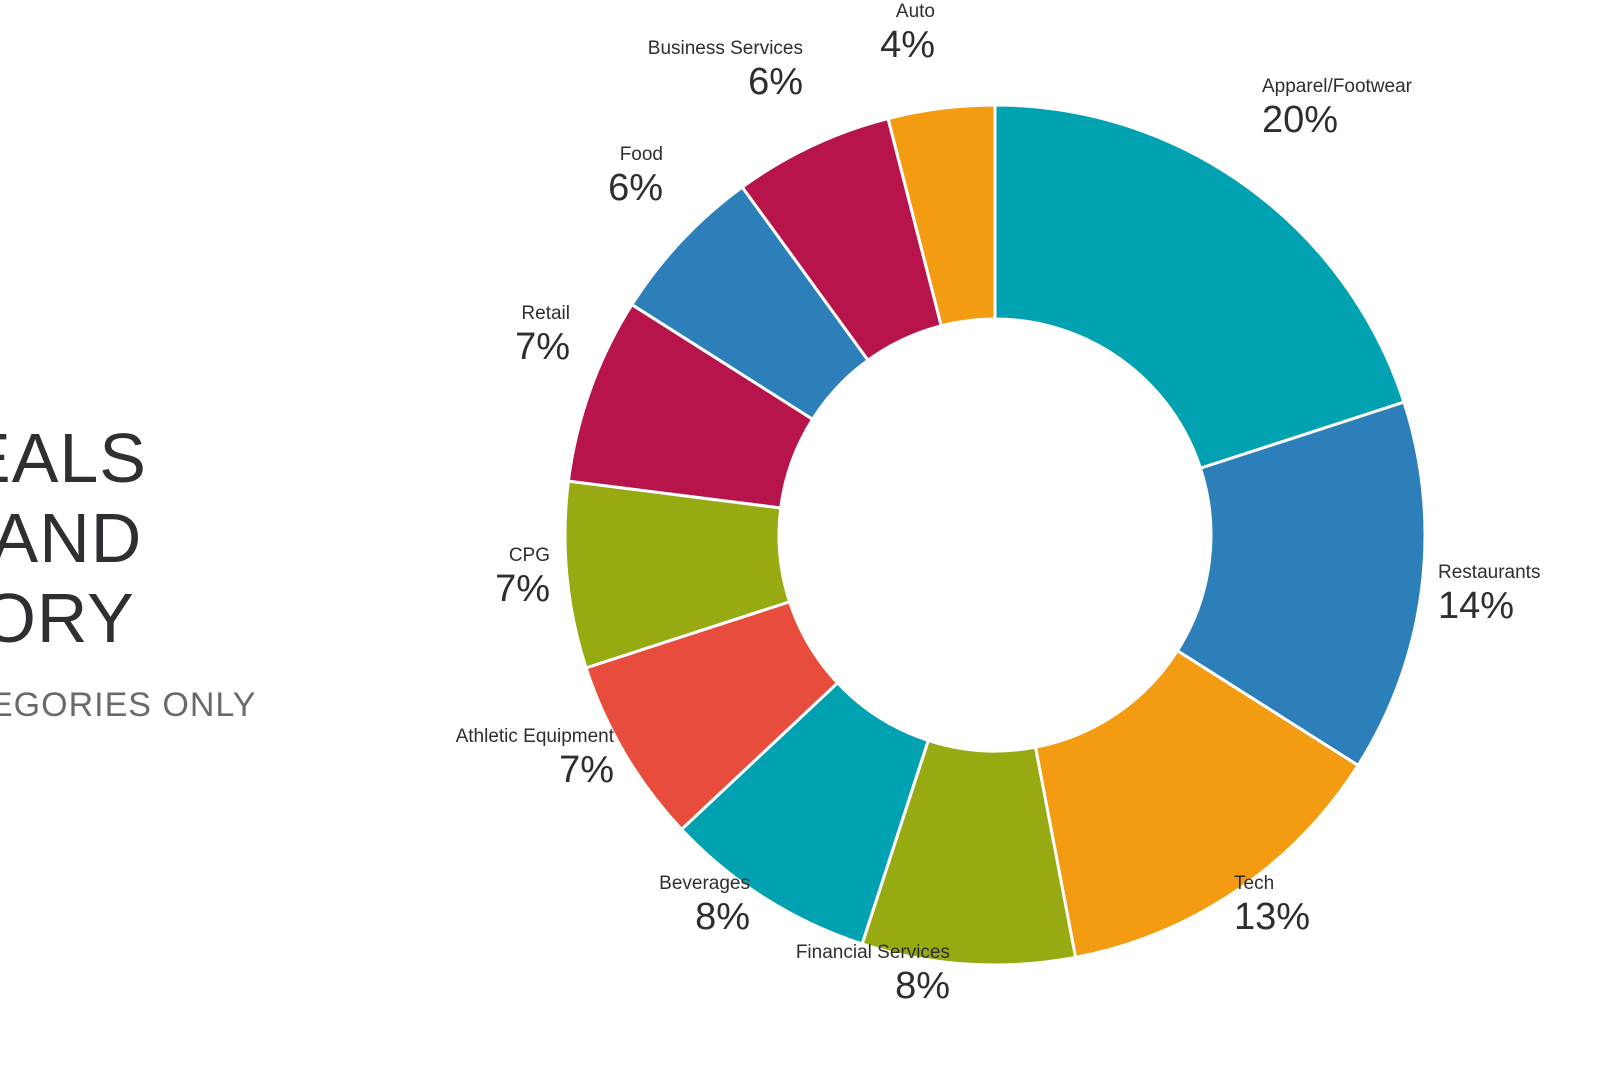 The image size is (1620, 1080). What do you see at coordinates (941, 215) in the screenshot?
I see `slice-auto` at bounding box center [941, 215].